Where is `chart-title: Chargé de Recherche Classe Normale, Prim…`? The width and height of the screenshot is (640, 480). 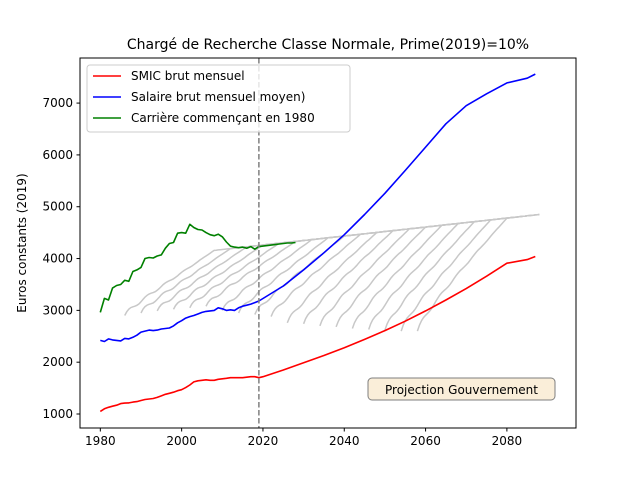
chart-title: Chargé de Recherche Classe Normale, Prim… is located at coordinates (328, 45).